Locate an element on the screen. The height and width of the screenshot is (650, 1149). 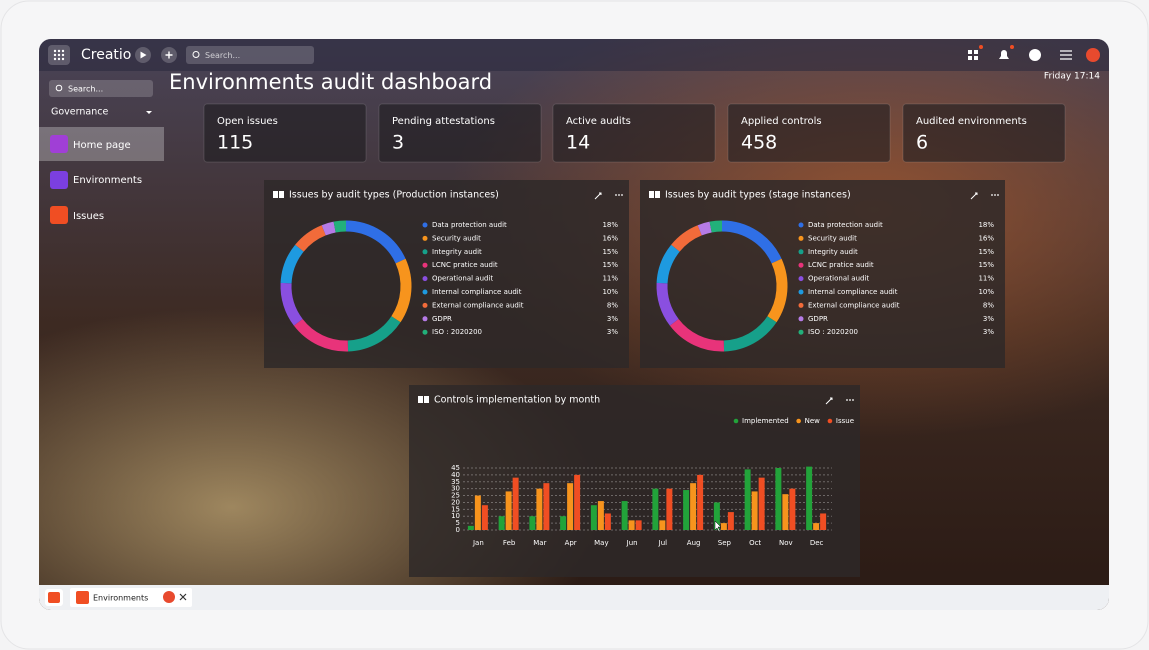
legend-label: LCNC pratice audit is located at coordinates (841, 265).